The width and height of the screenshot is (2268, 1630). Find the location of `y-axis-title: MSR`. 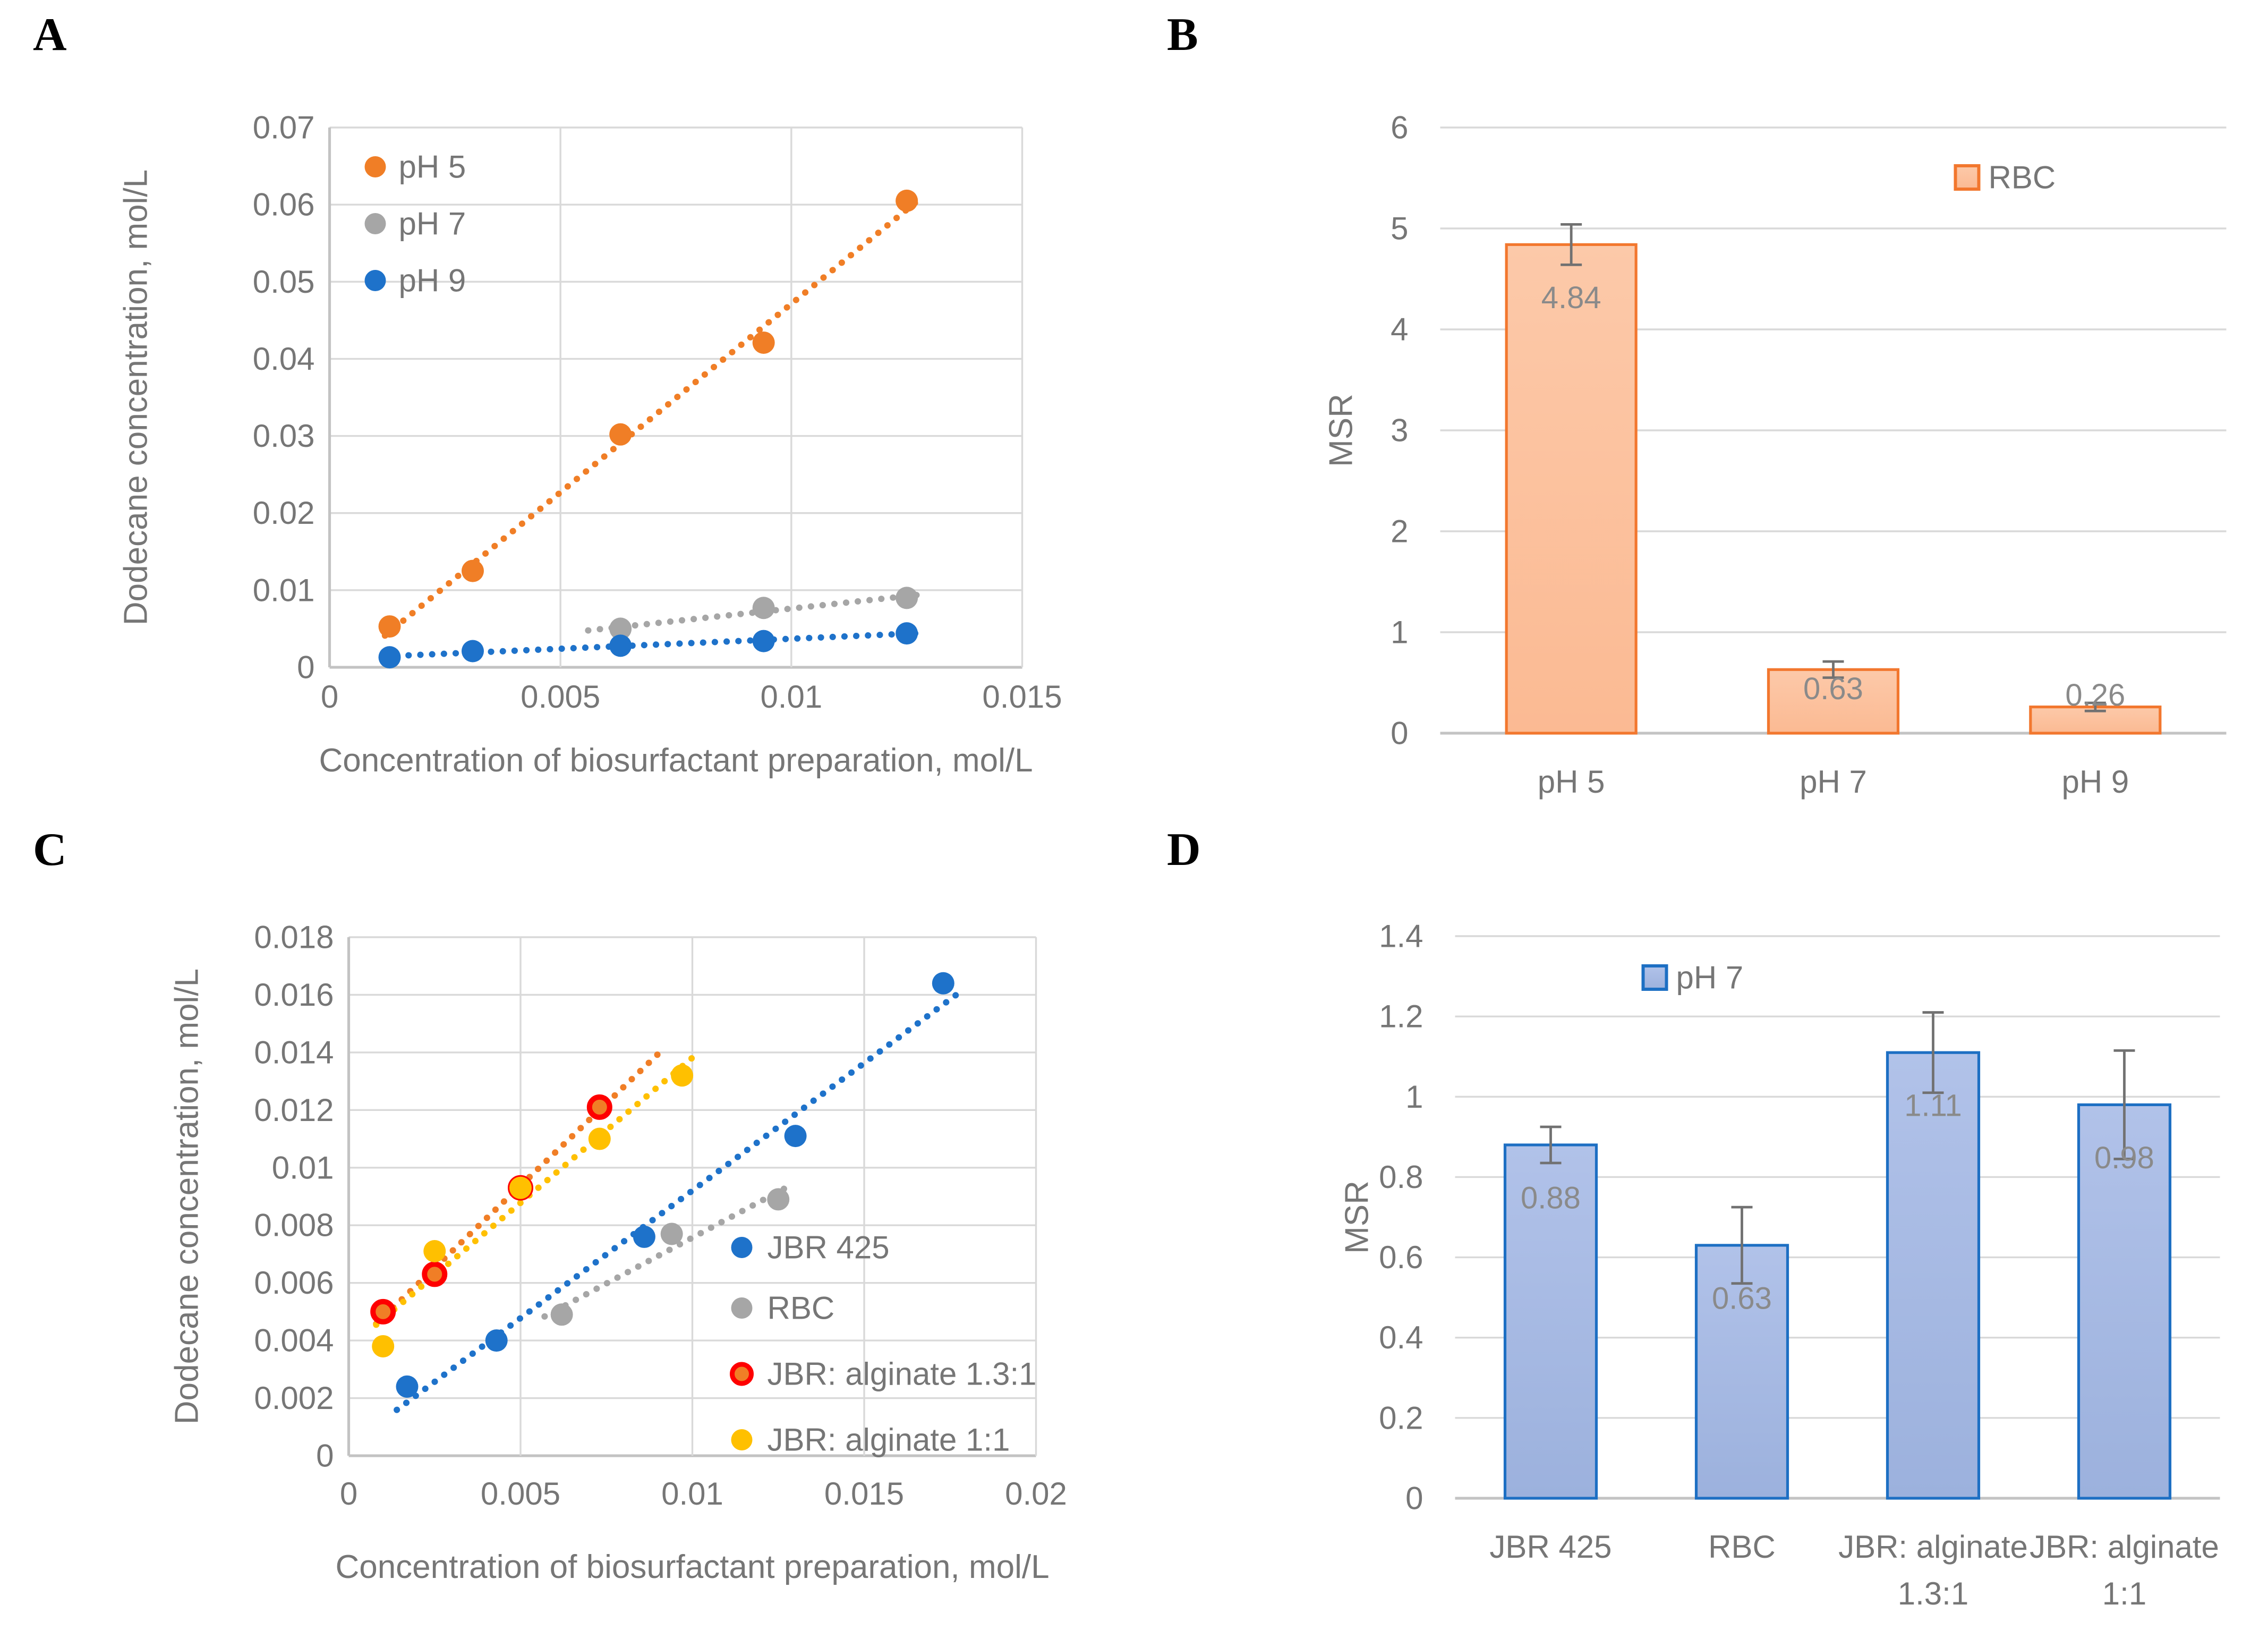

y-axis-title: MSR is located at coordinates (1357, 1217).